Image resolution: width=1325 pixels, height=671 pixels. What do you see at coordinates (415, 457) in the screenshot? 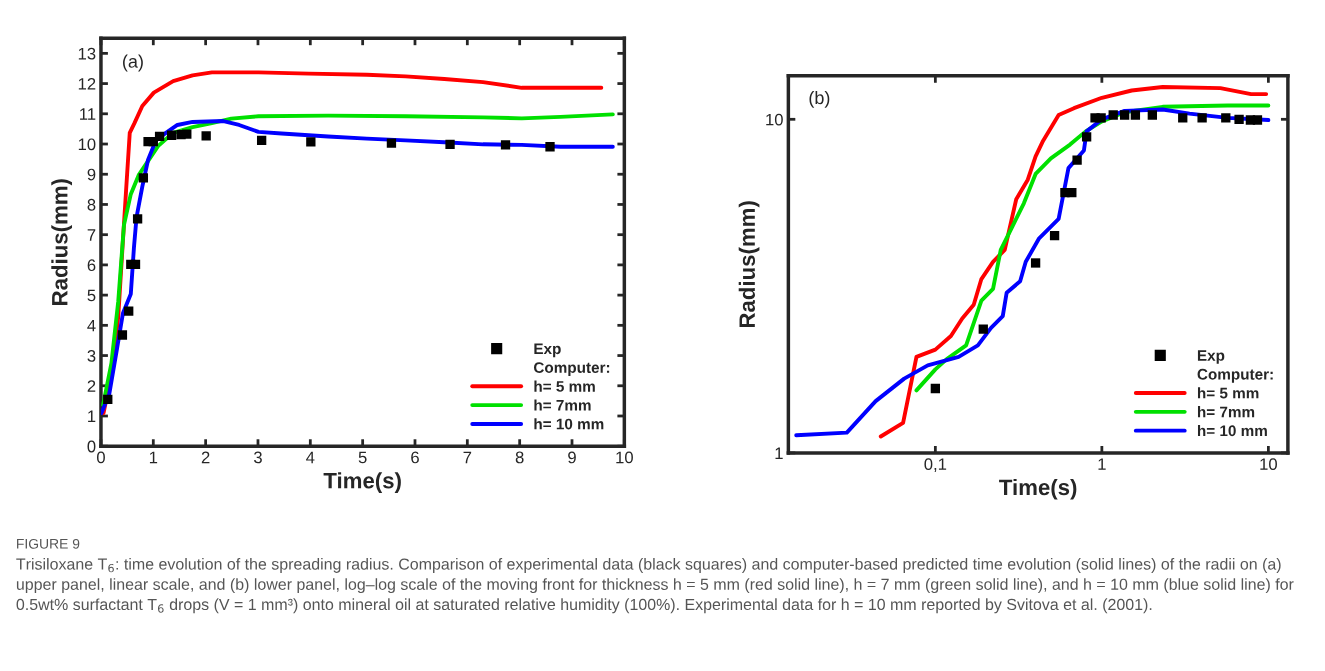
I see `x-tick-label: 6` at bounding box center [415, 457].